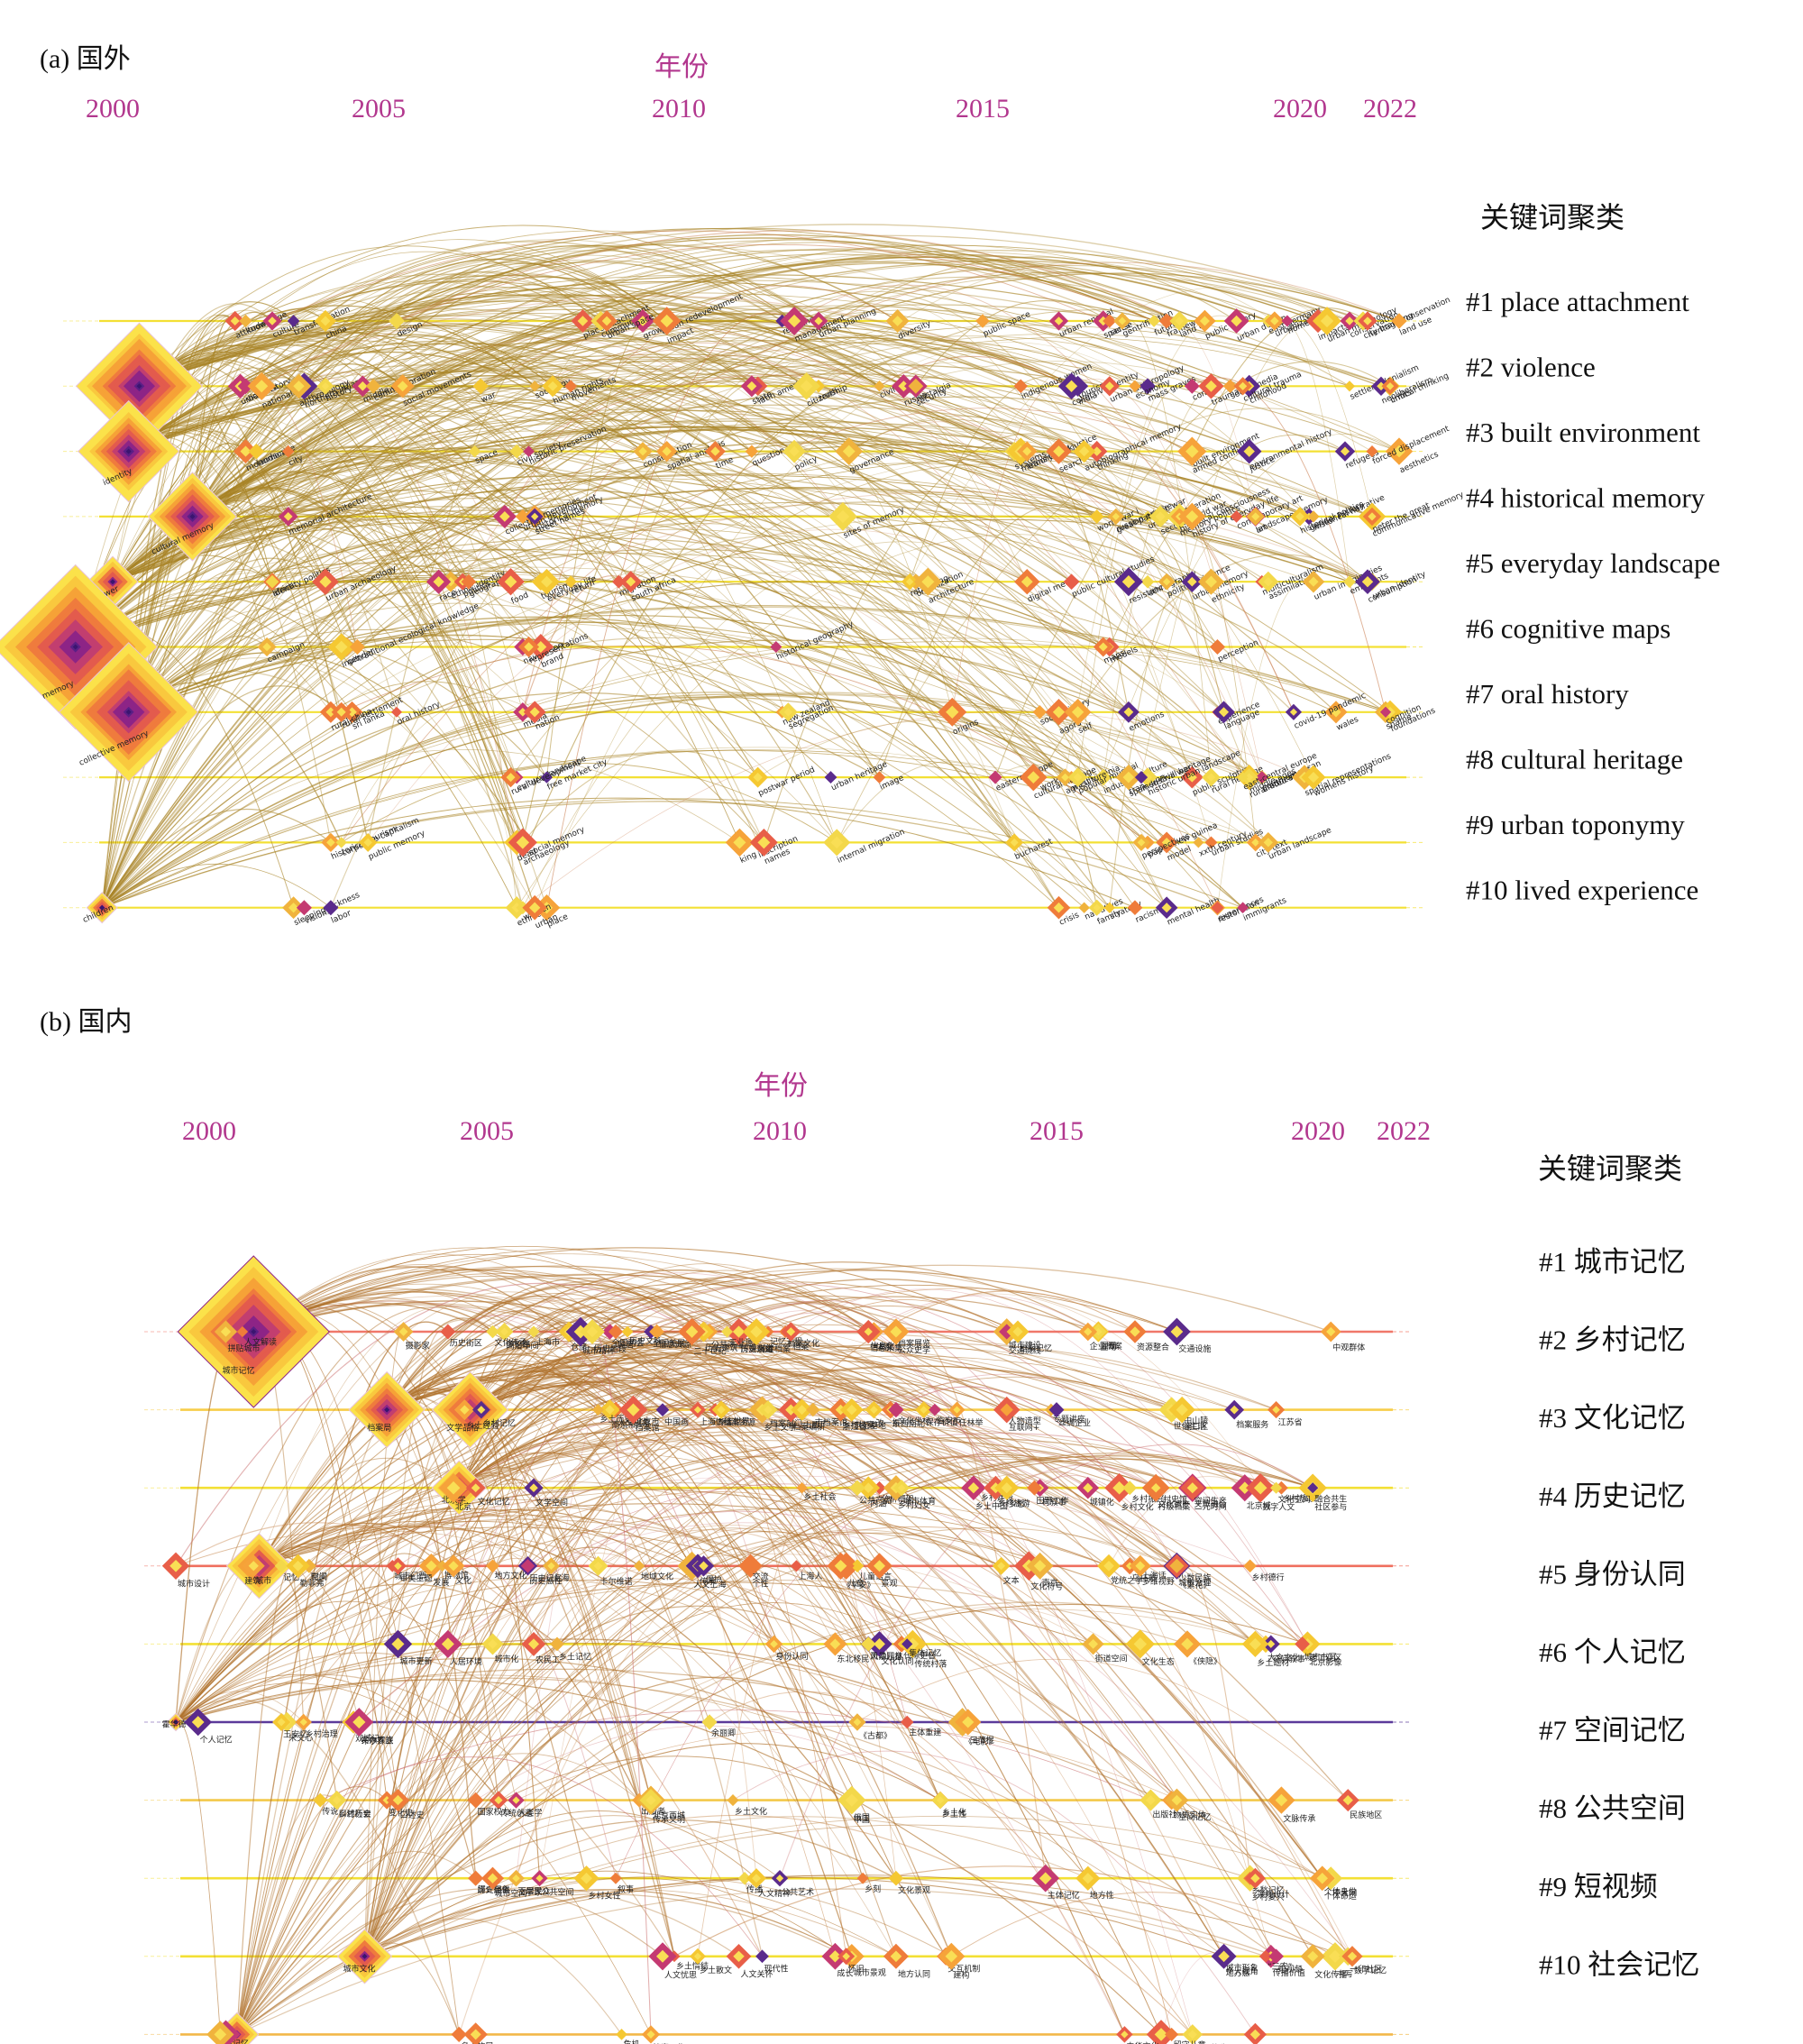  What do you see at coordinates (855, 1426) in the screenshot?
I see `keyword-label: 浙江省` at bounding box center [855, 1426].